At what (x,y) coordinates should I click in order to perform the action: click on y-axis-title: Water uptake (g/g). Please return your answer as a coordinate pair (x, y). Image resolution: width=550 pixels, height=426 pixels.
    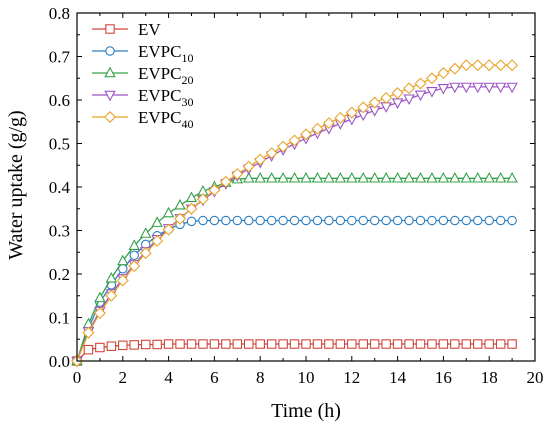
    Looking at the image, I should click on (16, 184).